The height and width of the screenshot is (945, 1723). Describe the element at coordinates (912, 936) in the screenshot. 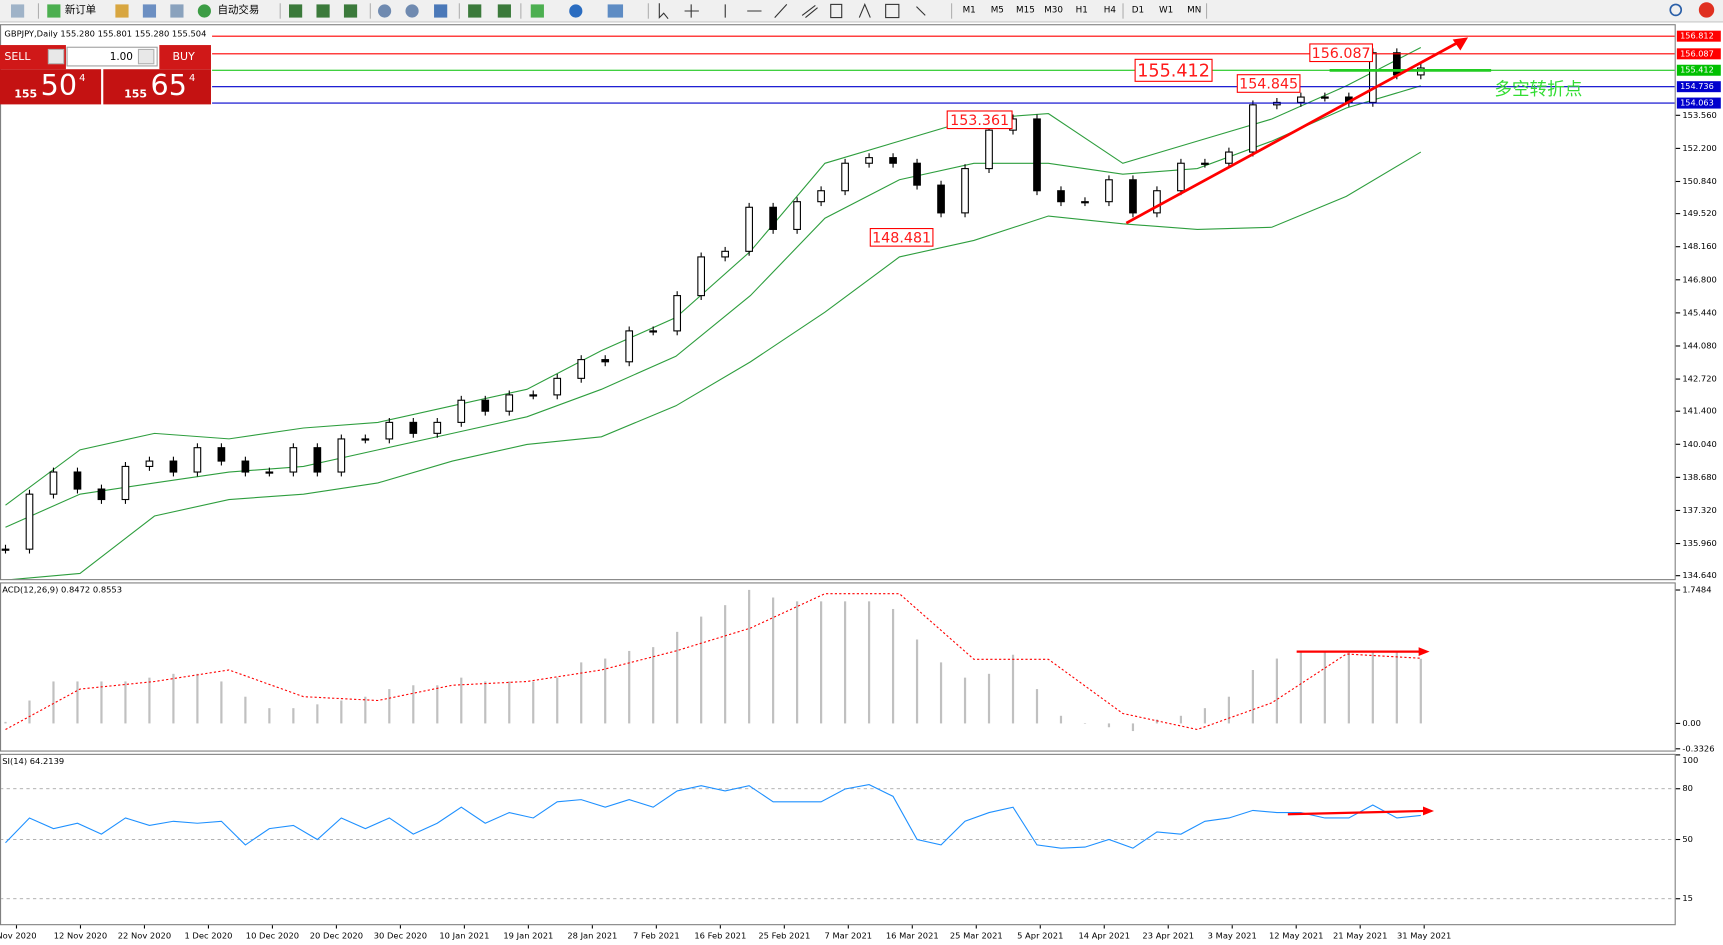

I see `x-tick-label: 16 Mar 2021` at that location.